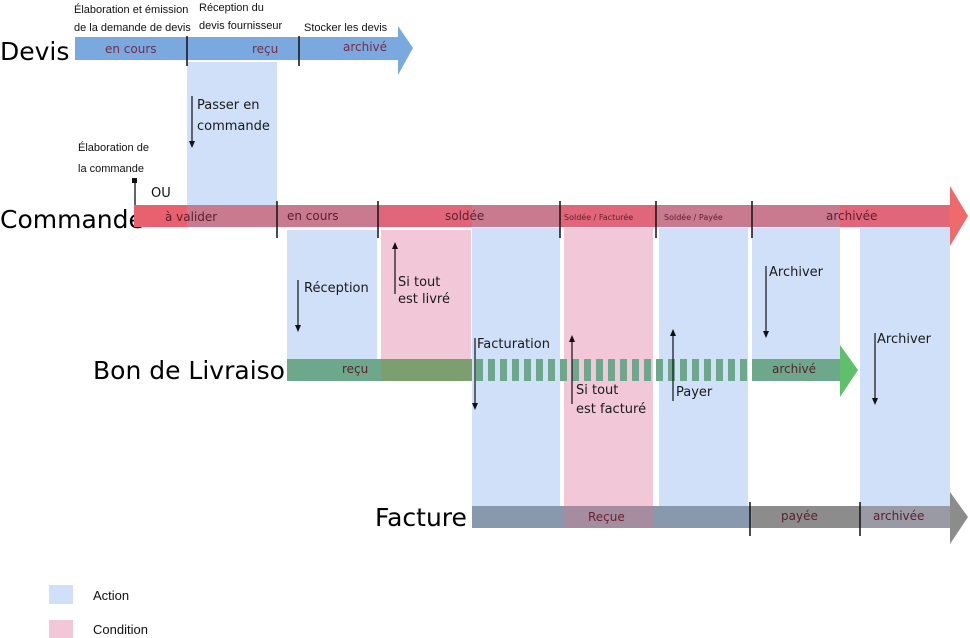 This screenshot has height=638, width=970. What do you see at coordinates (766, 334) in the screenshot?
I see `arrow-archiver-1-head` at bounding box center [766, 334].